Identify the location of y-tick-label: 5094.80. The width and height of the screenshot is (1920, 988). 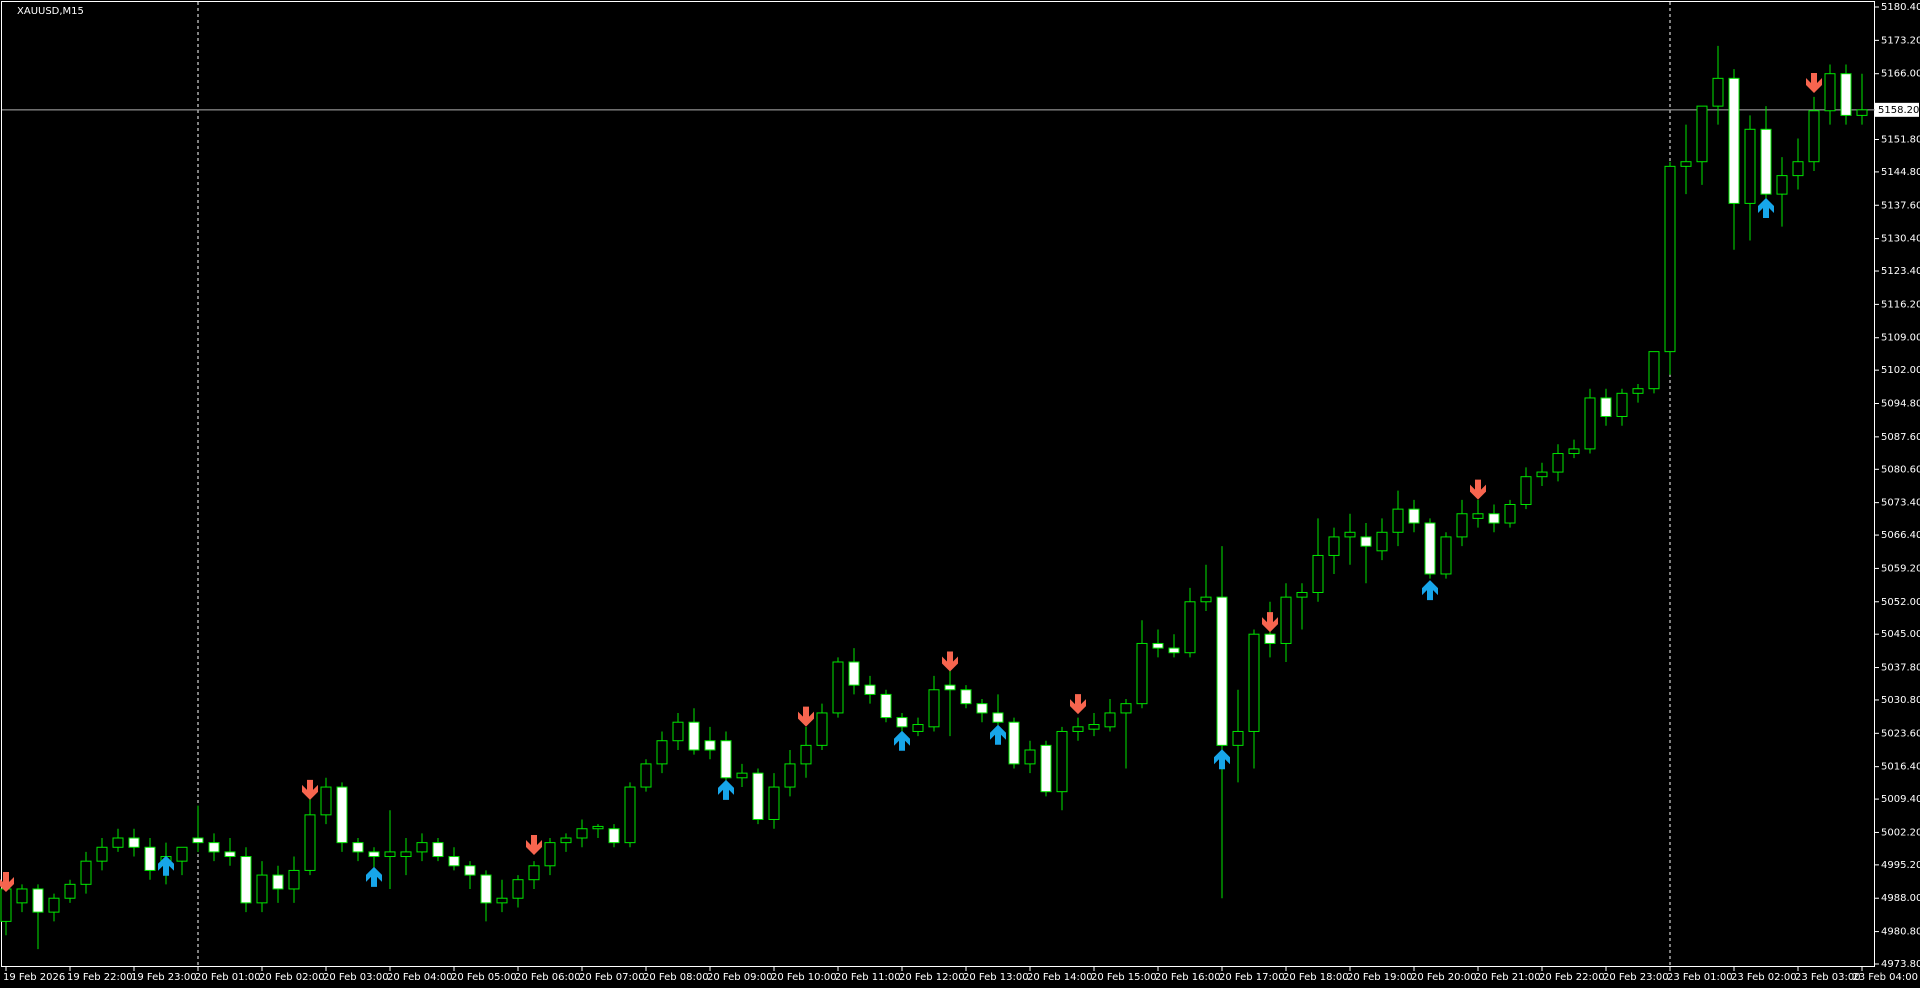
(1900, 404).